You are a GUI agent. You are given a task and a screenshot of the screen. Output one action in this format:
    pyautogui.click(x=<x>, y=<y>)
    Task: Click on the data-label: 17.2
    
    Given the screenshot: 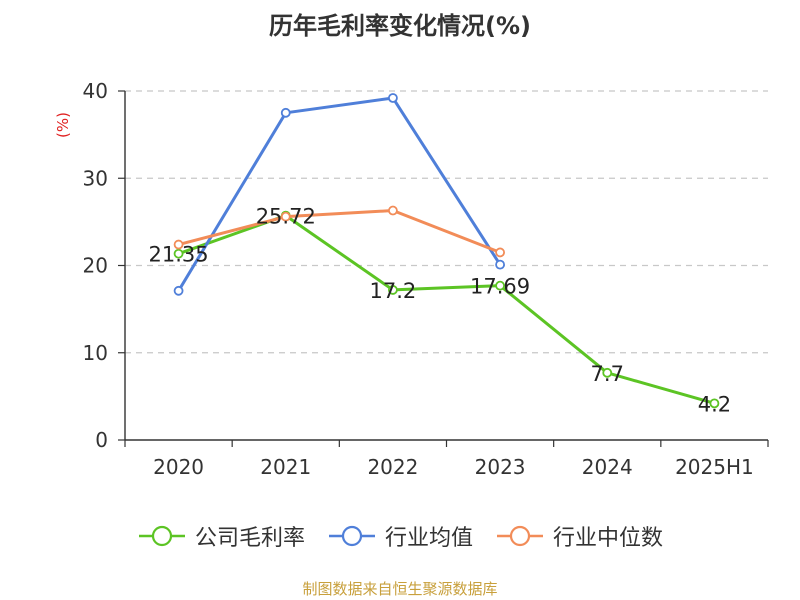 What is the action you would take?
    pyautogui.click(x=393, y=291)
    